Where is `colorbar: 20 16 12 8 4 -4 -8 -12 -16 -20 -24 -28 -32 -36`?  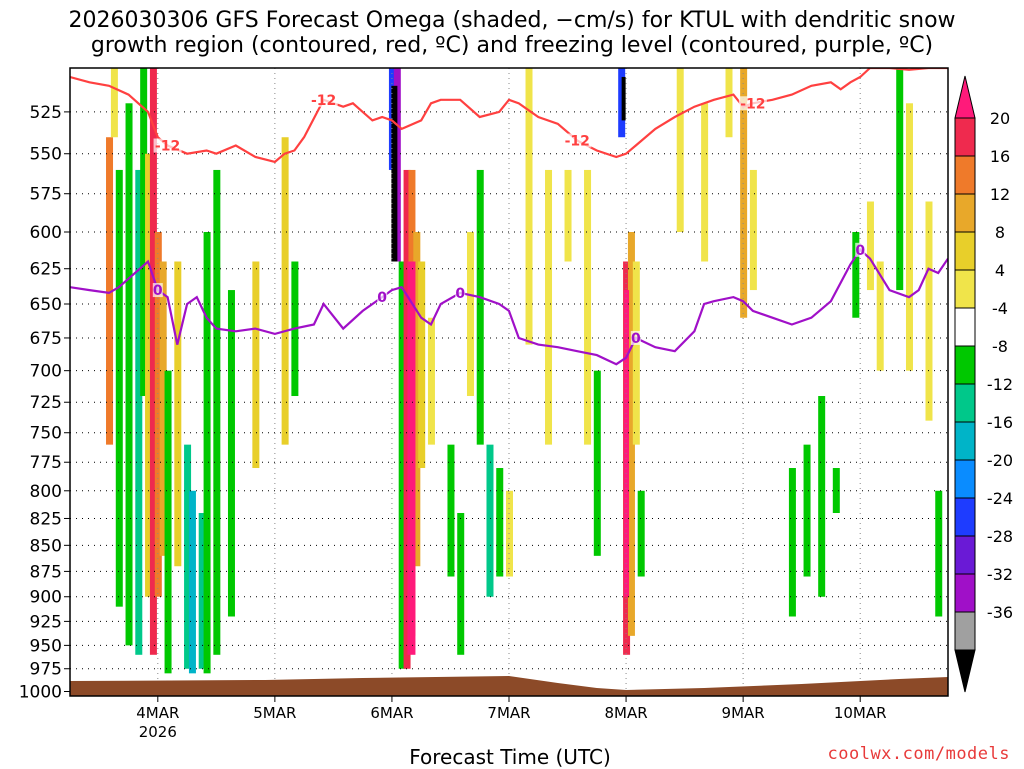 colorbar: 20 16 12 8 4 -4 -8 -12 -16 -20 -24 -28 -32 -36 is located at coordinates (983, 384).